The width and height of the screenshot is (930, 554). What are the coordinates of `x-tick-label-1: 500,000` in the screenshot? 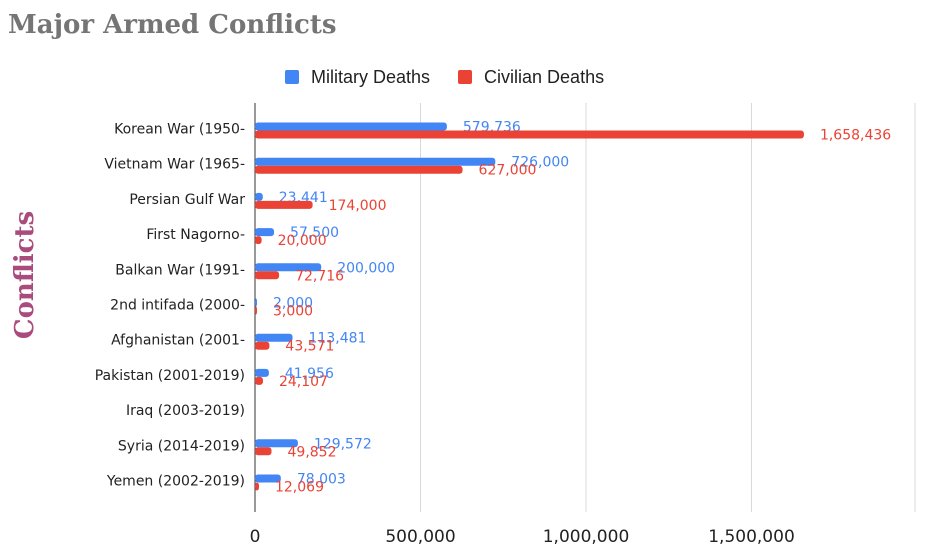 It's located at (420, 537).